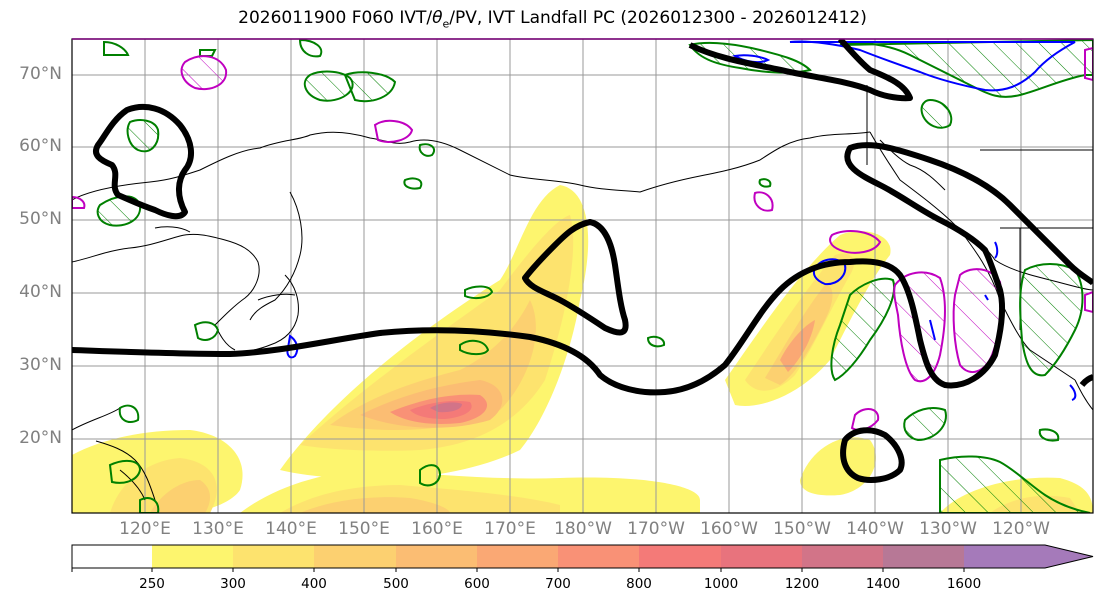 The image size is (1105, 606). Describe the element at coordinates (1021, 529) in the screenshot. I see `lon-label-120w: 120°W` at that location.